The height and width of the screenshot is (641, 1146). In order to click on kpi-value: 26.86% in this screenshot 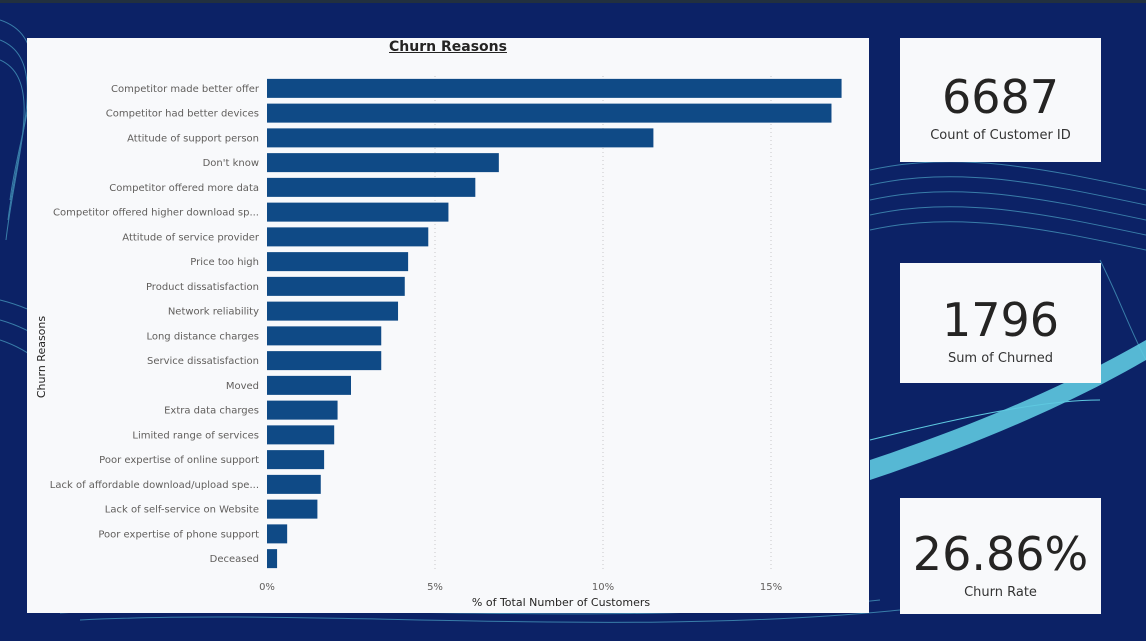, I will do `click(1000, 554)`.